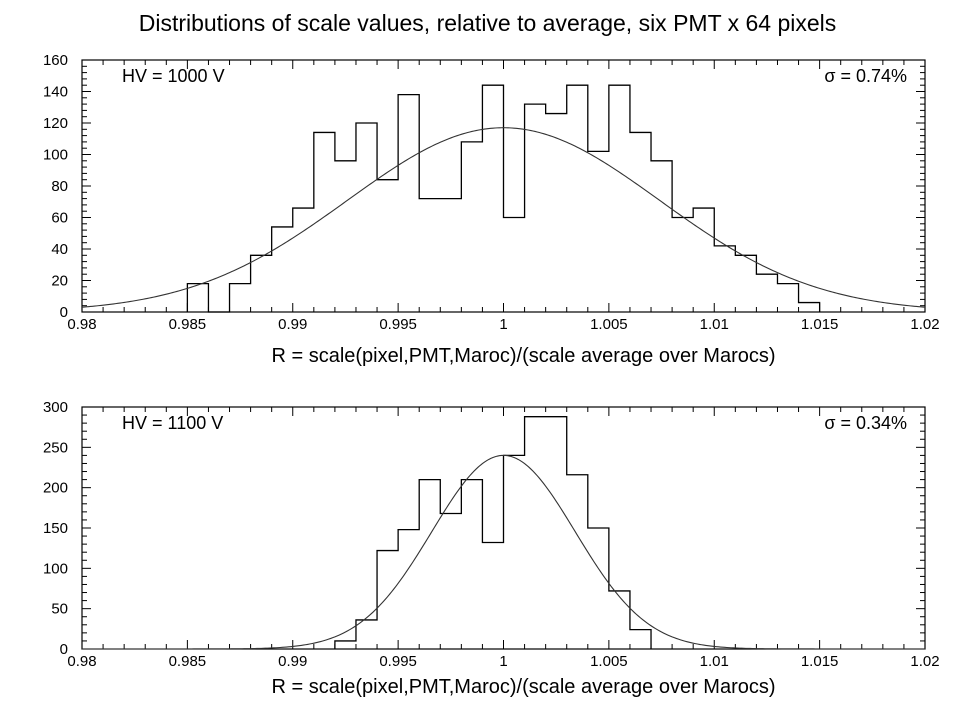  I want to click on hv-annotation: HV = 1000 V, so click(173, 76).